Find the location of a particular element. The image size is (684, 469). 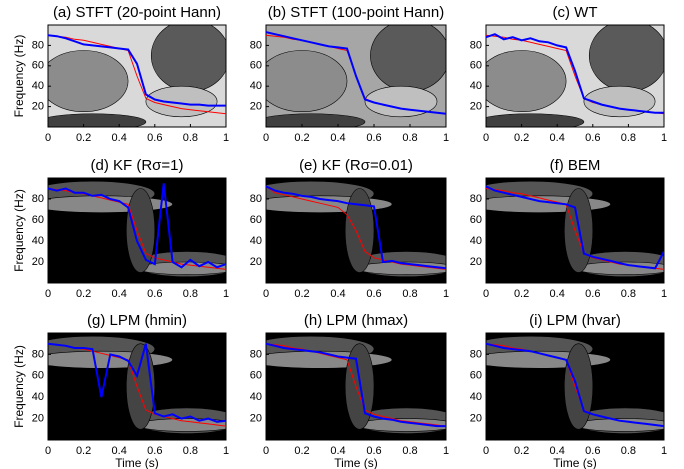

panel: 0 0.2 0.4 0.6 0.8 1 20 40 60 80 (f) BEM is located at coordinates (568, 228).